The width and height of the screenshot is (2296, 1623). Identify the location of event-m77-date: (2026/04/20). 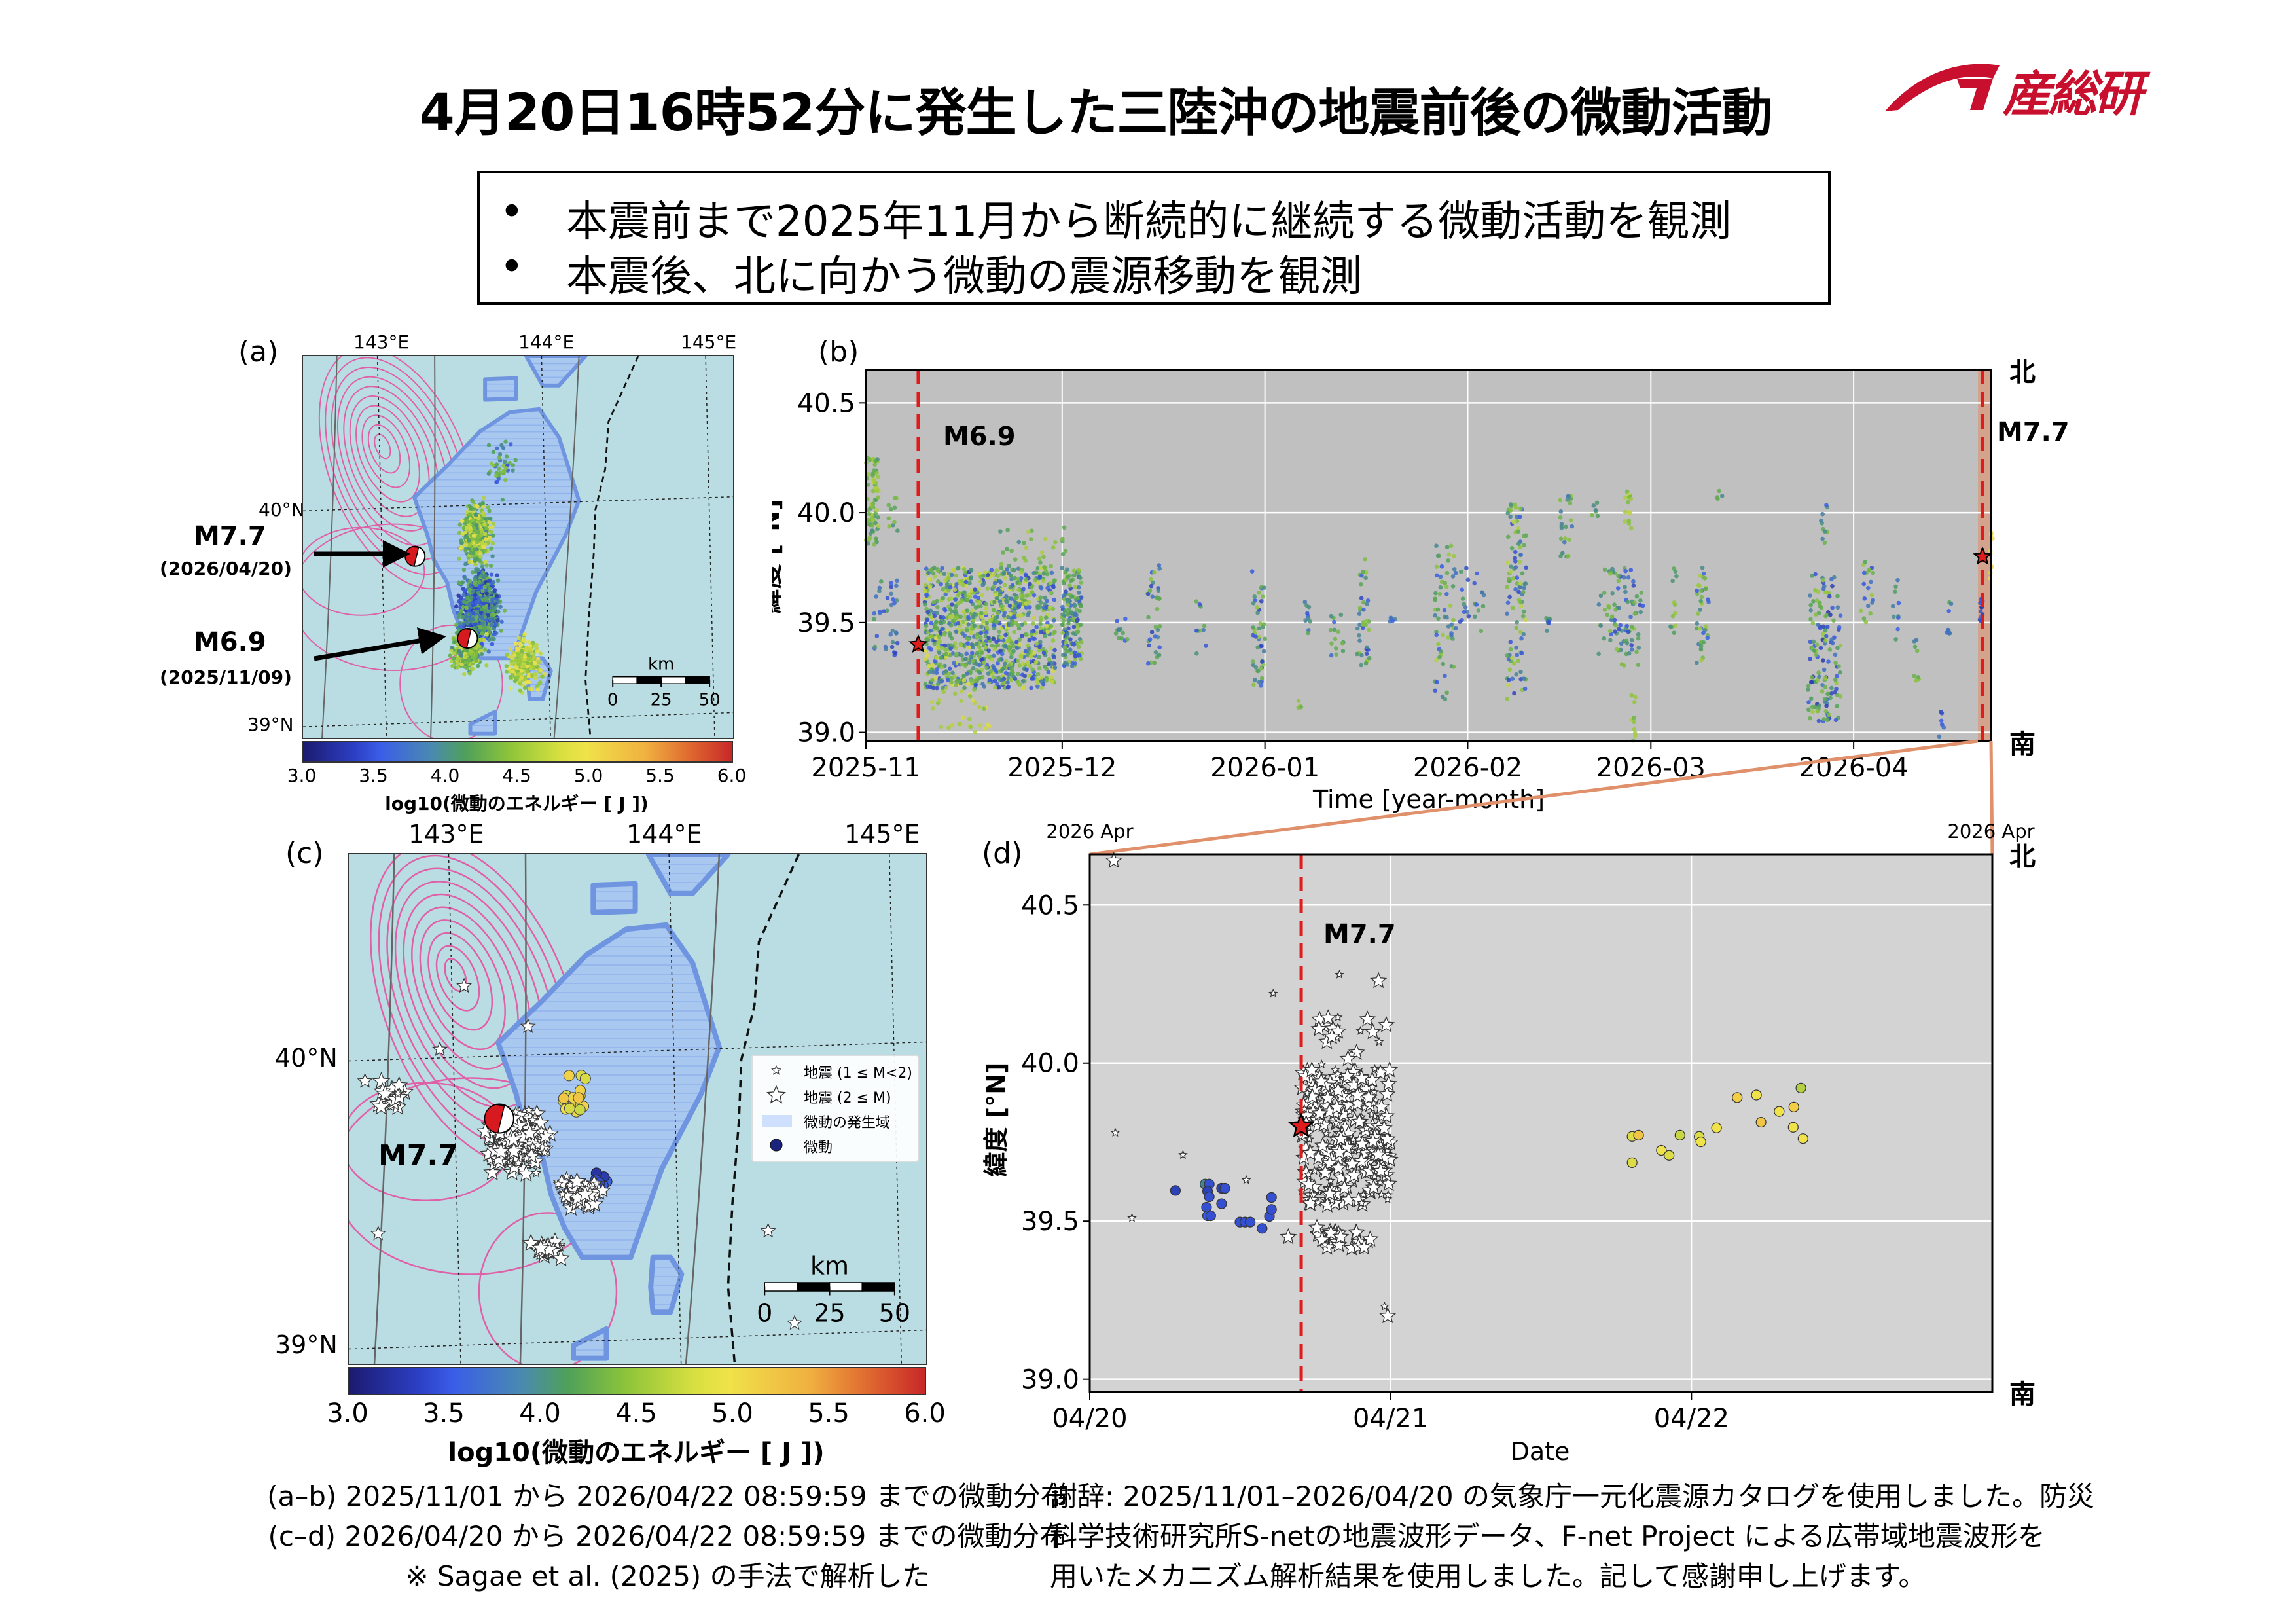
(226, 568).